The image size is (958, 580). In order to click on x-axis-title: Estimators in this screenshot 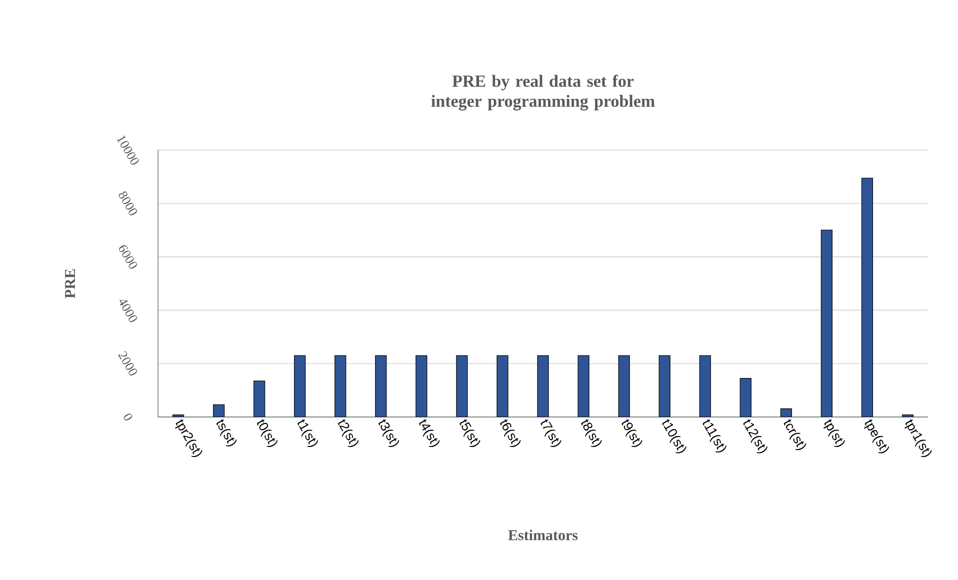, I will do `click(543, 535)`.